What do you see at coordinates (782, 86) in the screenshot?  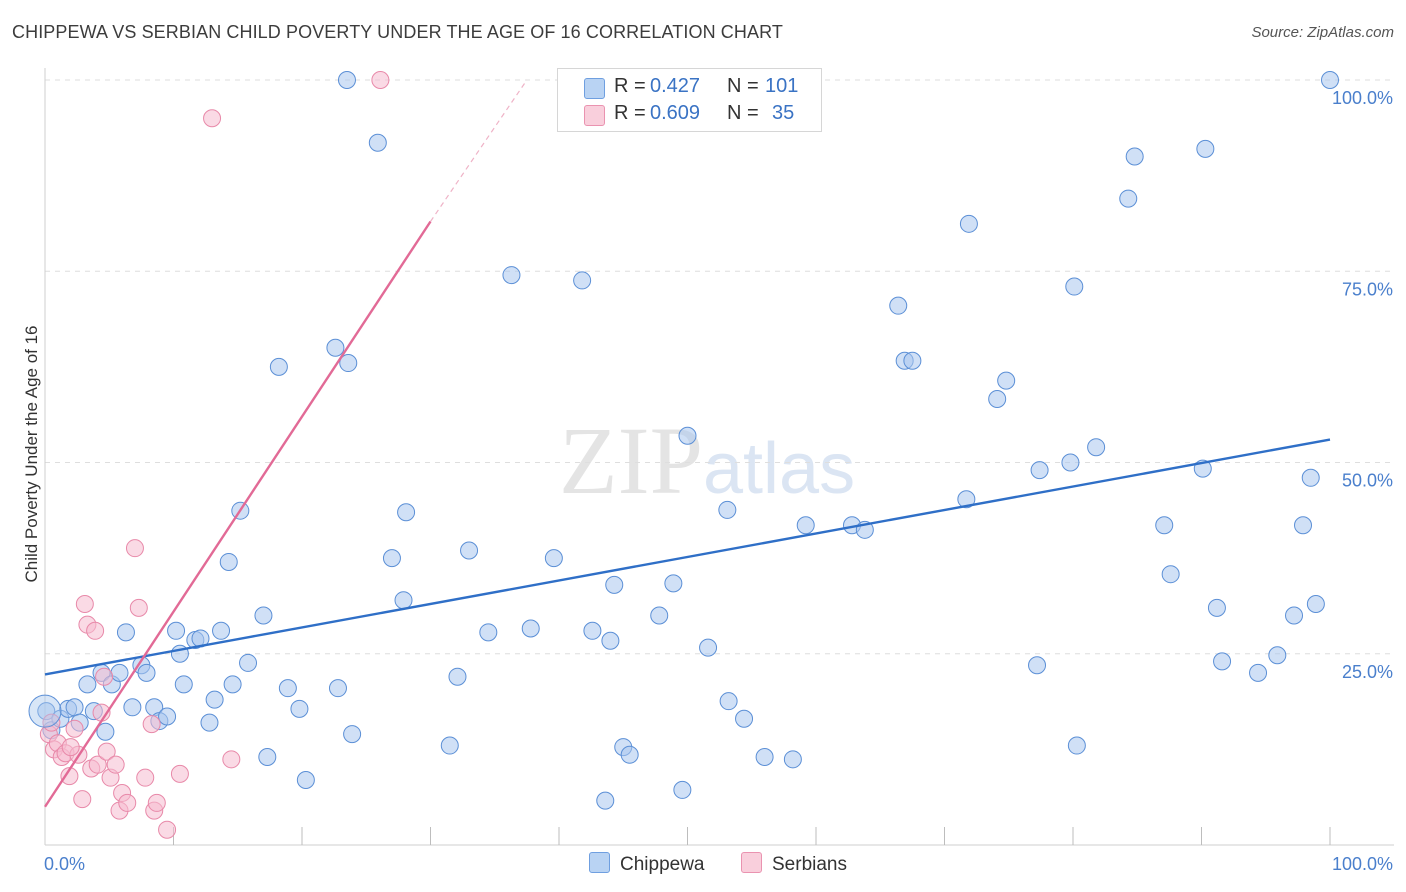 I see `legend-n-value: 101` at bounding box center [782, 86].